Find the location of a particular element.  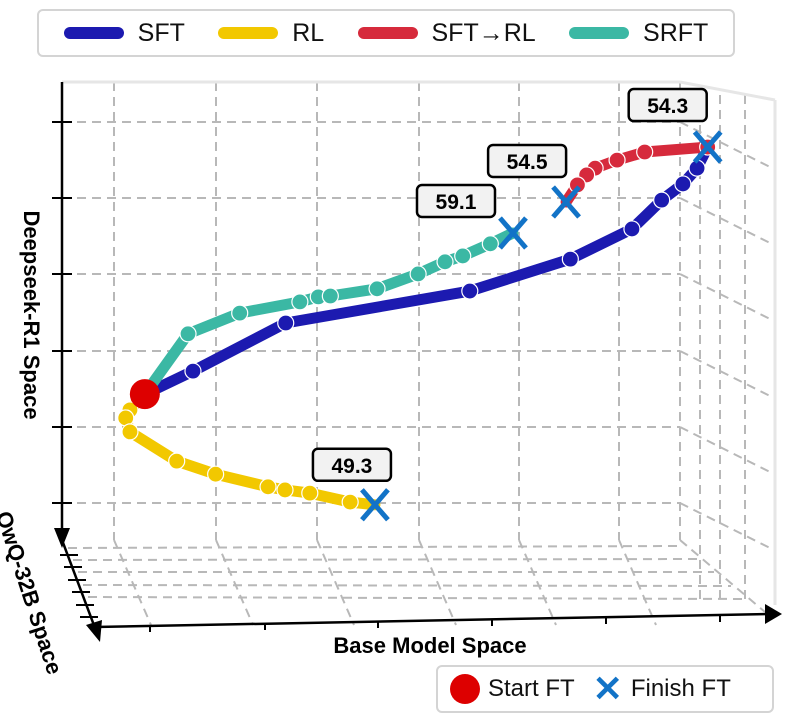

finish-cross-icon: ✕ is located at coordinates (607, 688).